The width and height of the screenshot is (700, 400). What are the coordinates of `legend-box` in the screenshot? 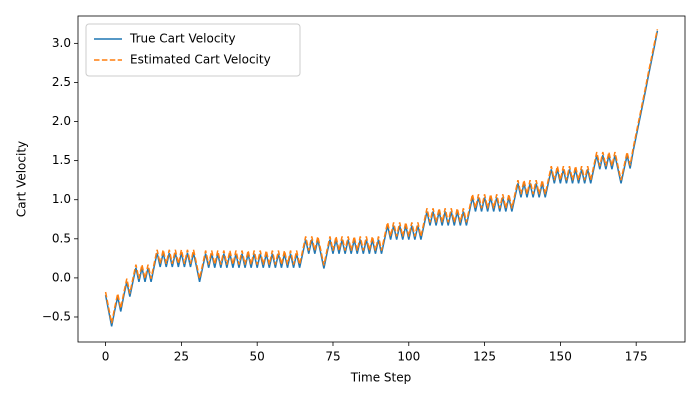 It's located at (193, 50).